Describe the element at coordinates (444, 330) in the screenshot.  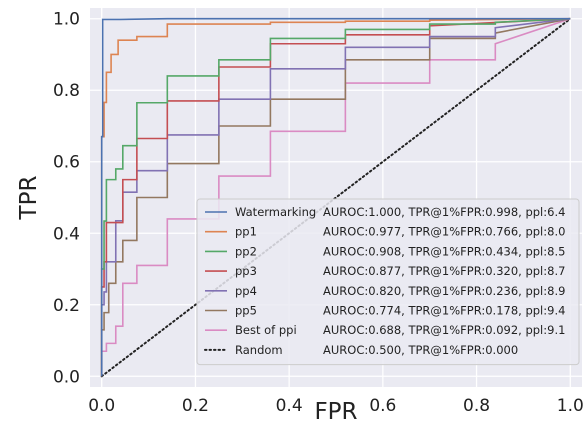
I see `legend-series-stats: AUROC:0.688, TPR@1%FPR:0.092, ppl:9.1` at that location.